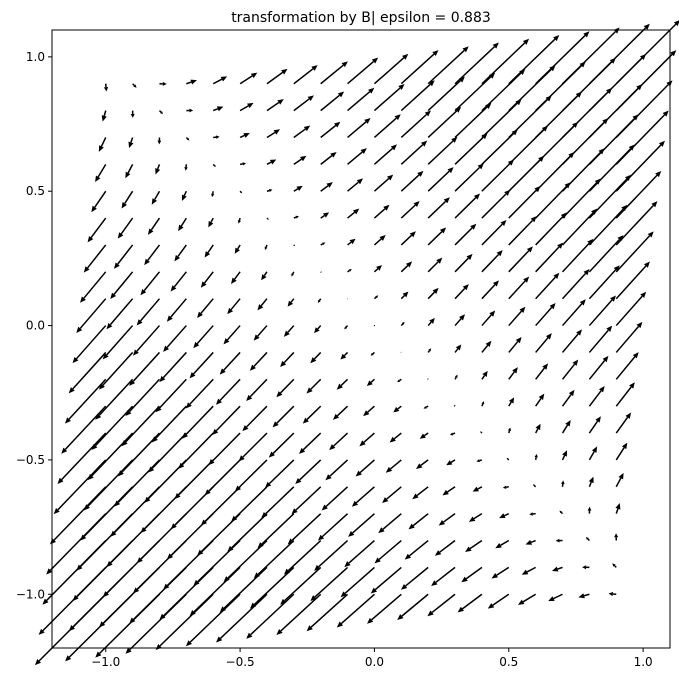 The image size is (679, 680). Describe the element at coordinates (643, 662) in the screenshot. I see `x-tick-label: 1.0` at that location.